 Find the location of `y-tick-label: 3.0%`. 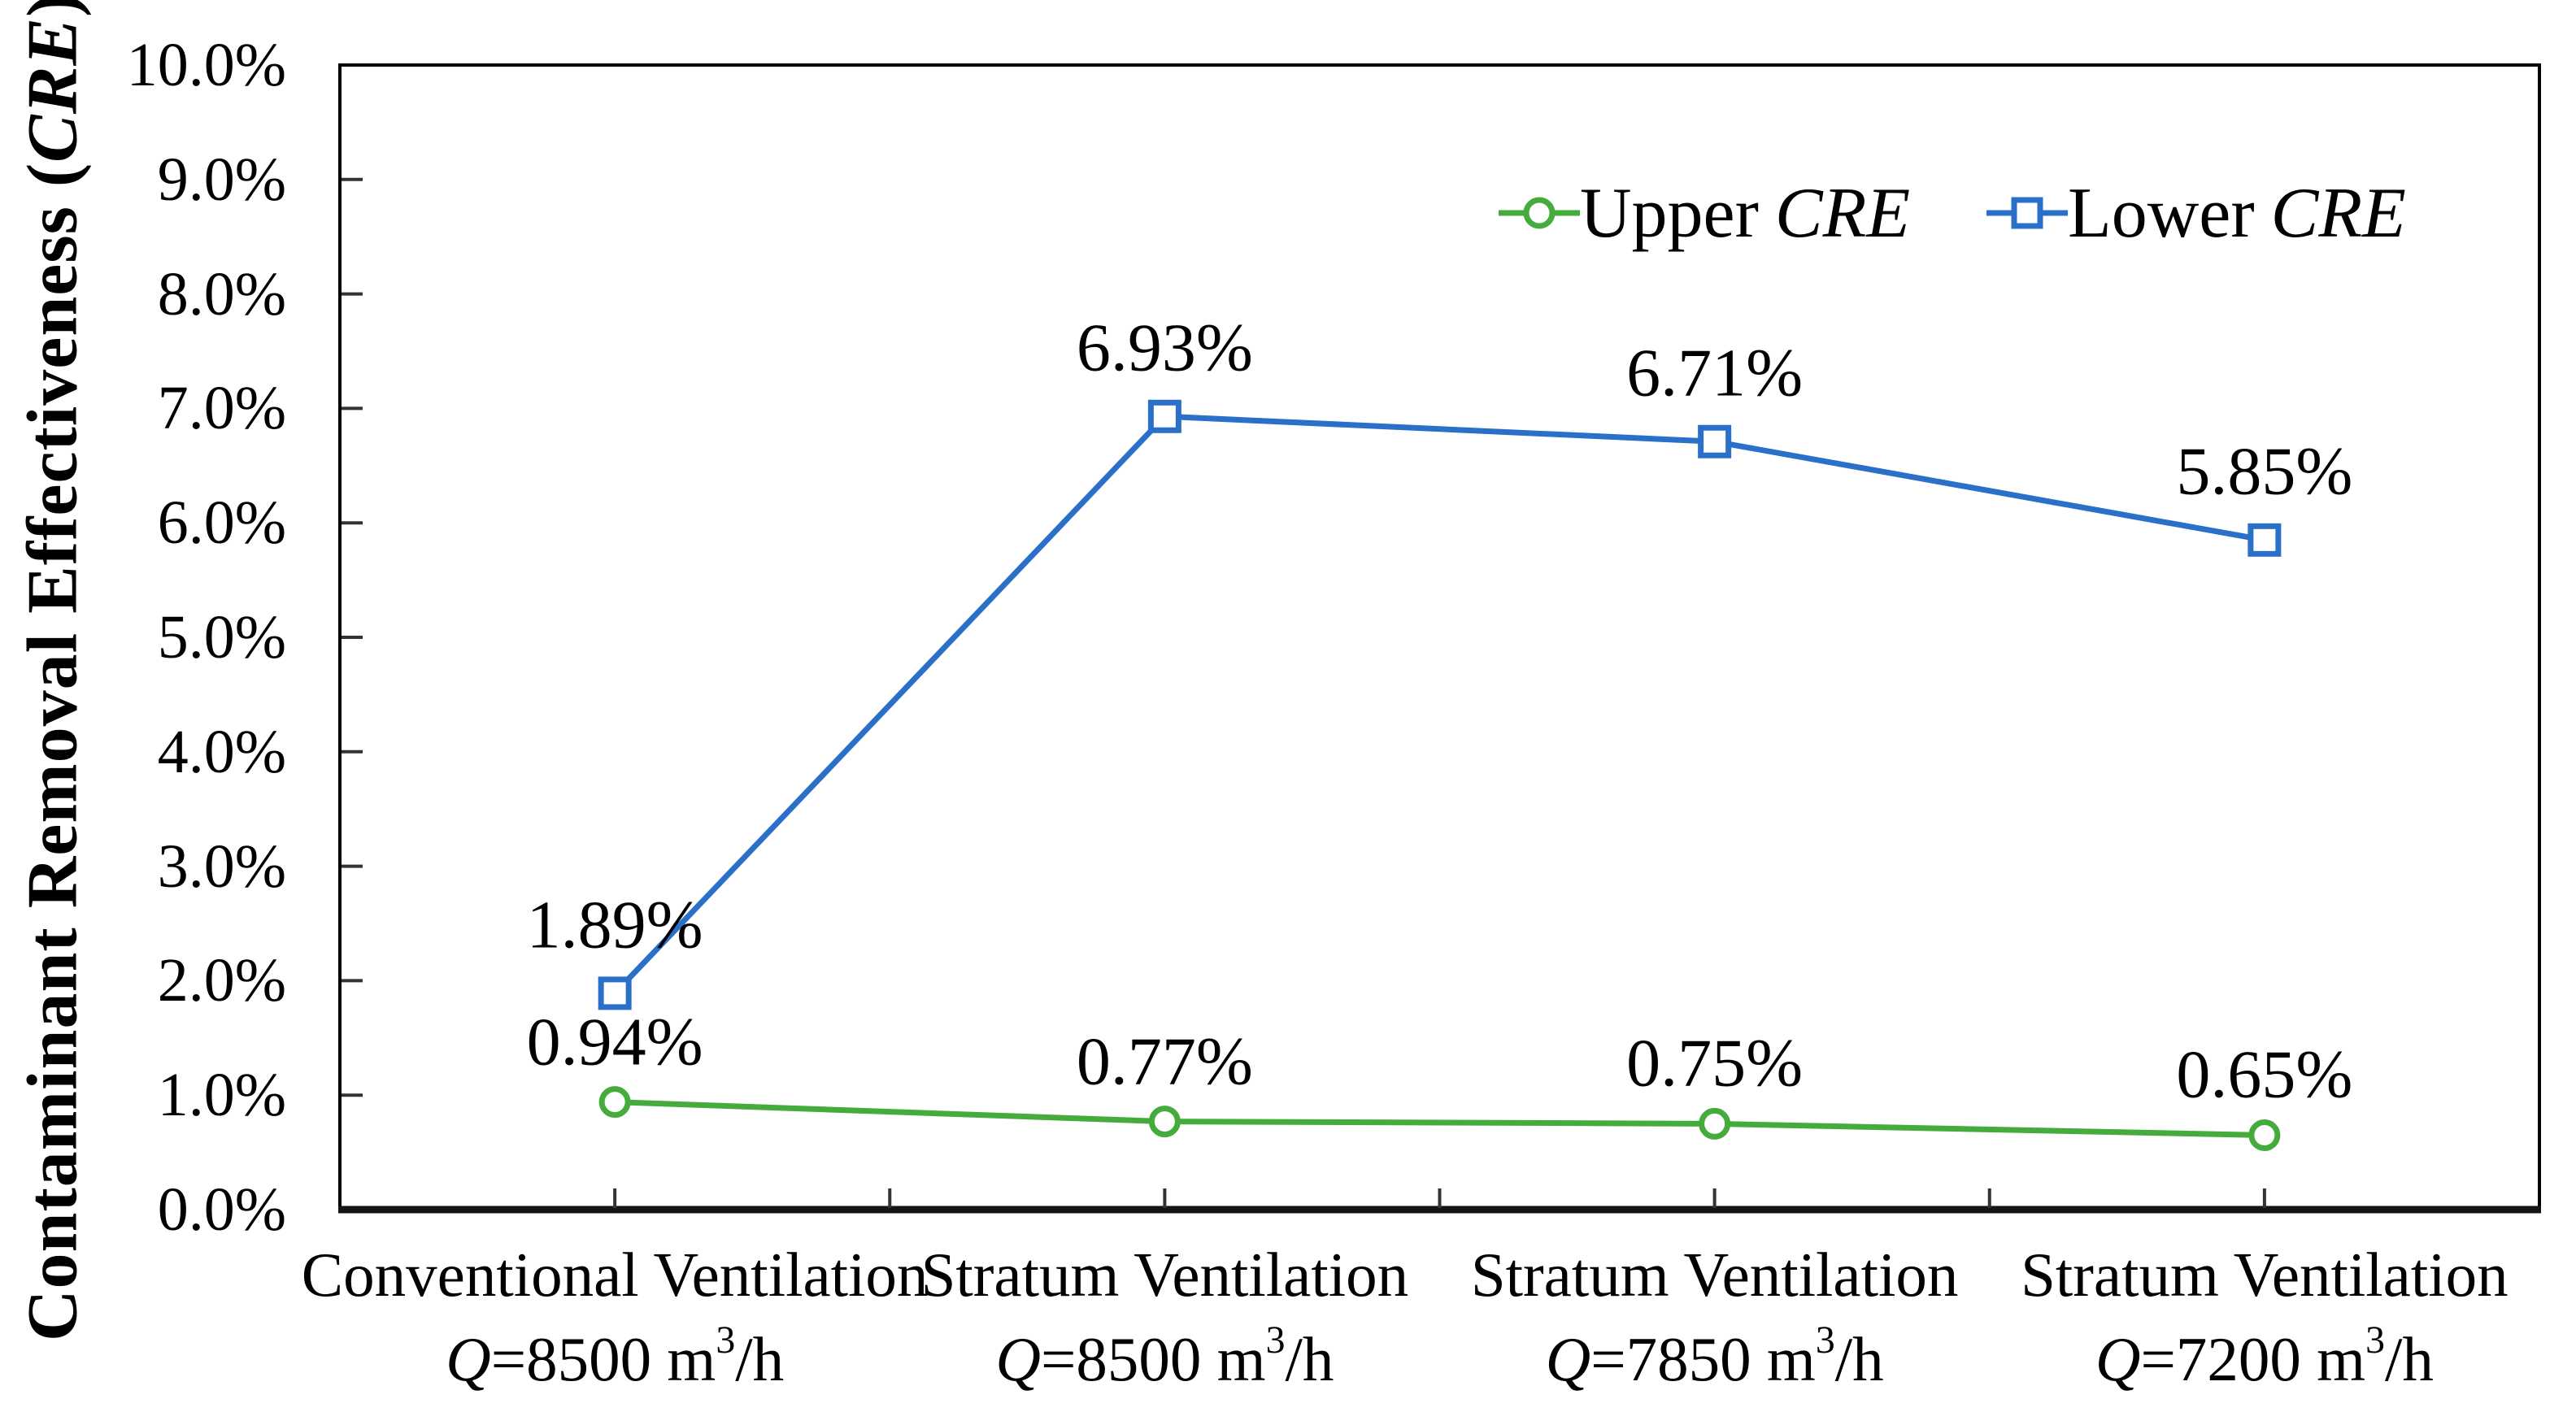

y-tick-label: 3.0% is located at coordinates (221, 866).